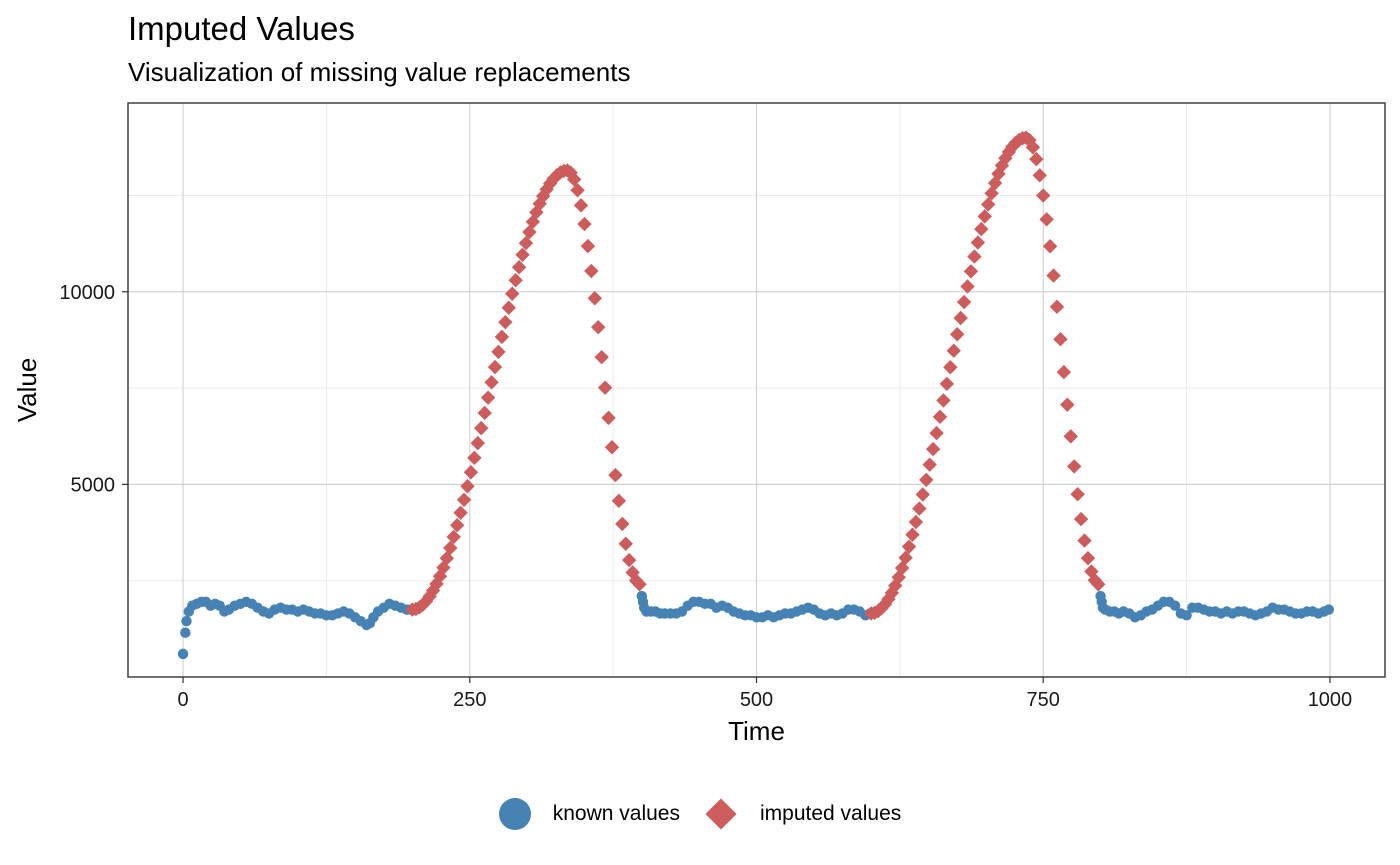  I want to click on y-tick-label: 10000, so click(87, 293).